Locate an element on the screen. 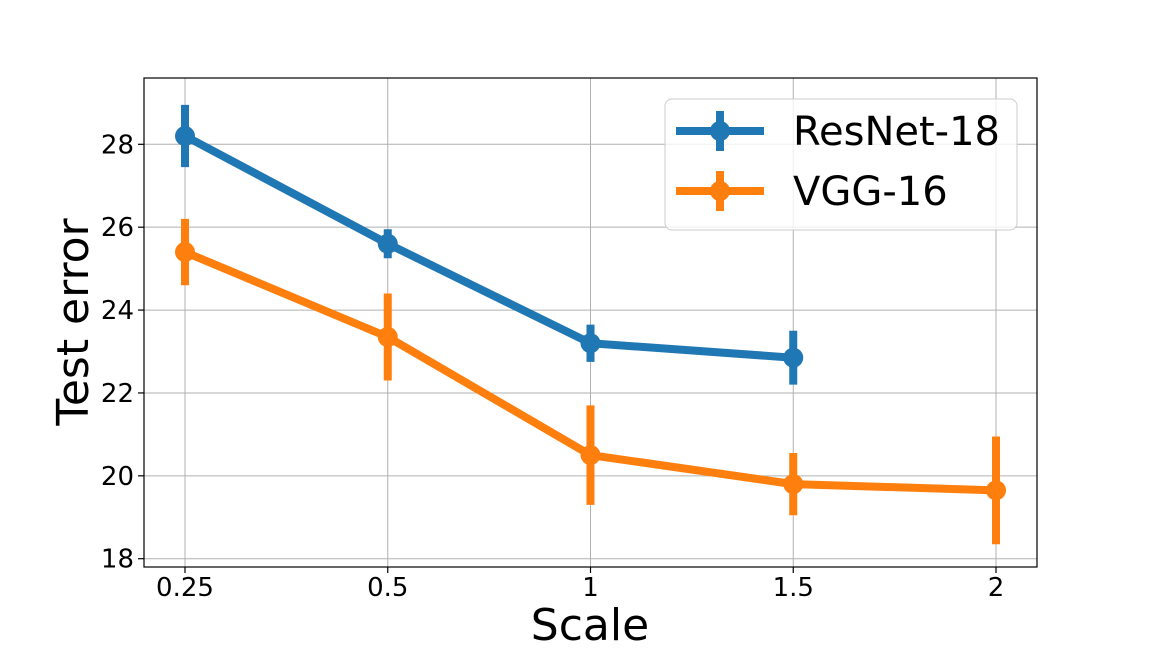 This screenshot has height=648, width=1152. legend-label: VGG-16 is located at coordinates (870, 192).